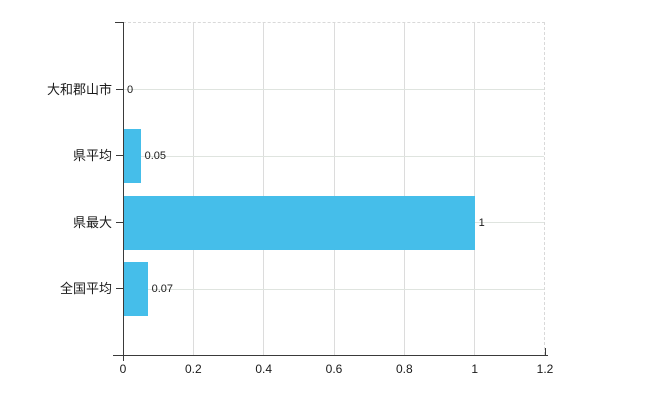  What do you see at coordinates (545, 351) in the screenshot?
I see `x-axis-end-tick` at bounding box center [545, 351].